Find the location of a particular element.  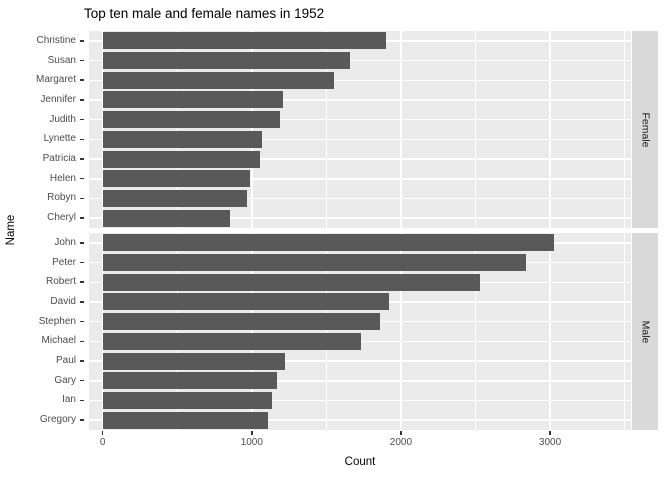

y-axis-row: Cheryl is located at coordinates (42, 218).